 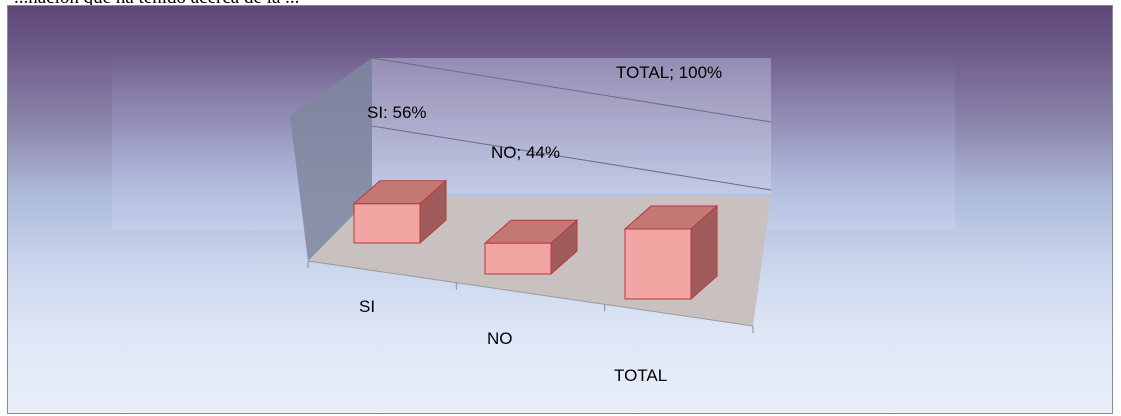 What do you see at coordinates (640, 375) in the screenshot?
I see `category-label-total: TOTAL` at bounding box center [640, 375].